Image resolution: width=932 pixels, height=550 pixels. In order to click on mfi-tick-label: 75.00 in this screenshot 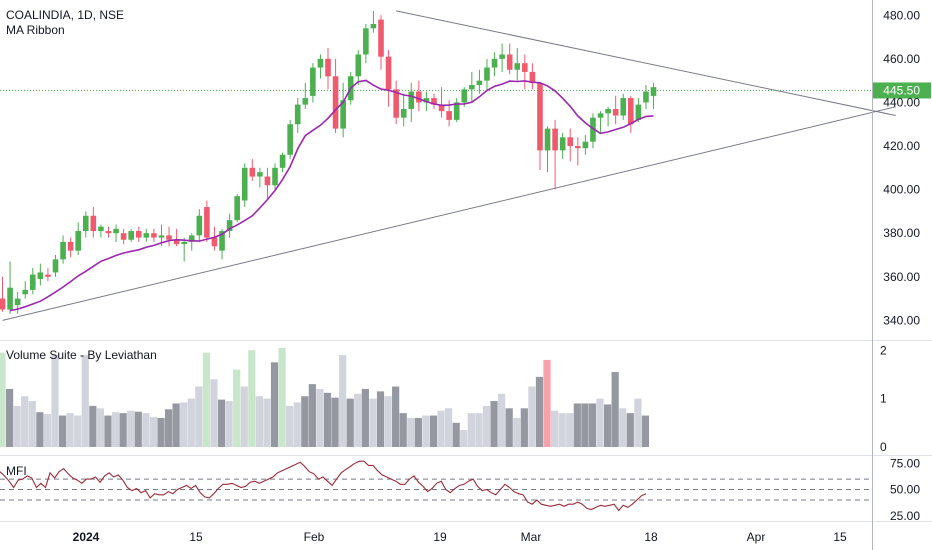, I will do `click(905, 463)`.